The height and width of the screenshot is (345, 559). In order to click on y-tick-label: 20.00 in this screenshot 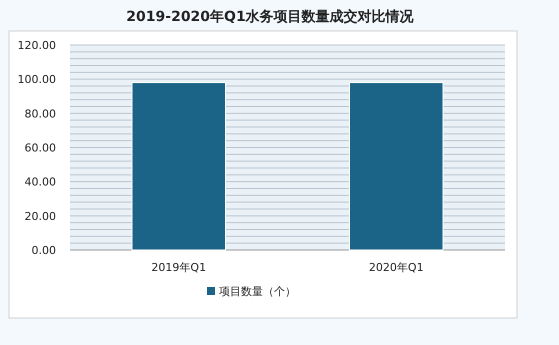, I will do `click(40, 216)`.